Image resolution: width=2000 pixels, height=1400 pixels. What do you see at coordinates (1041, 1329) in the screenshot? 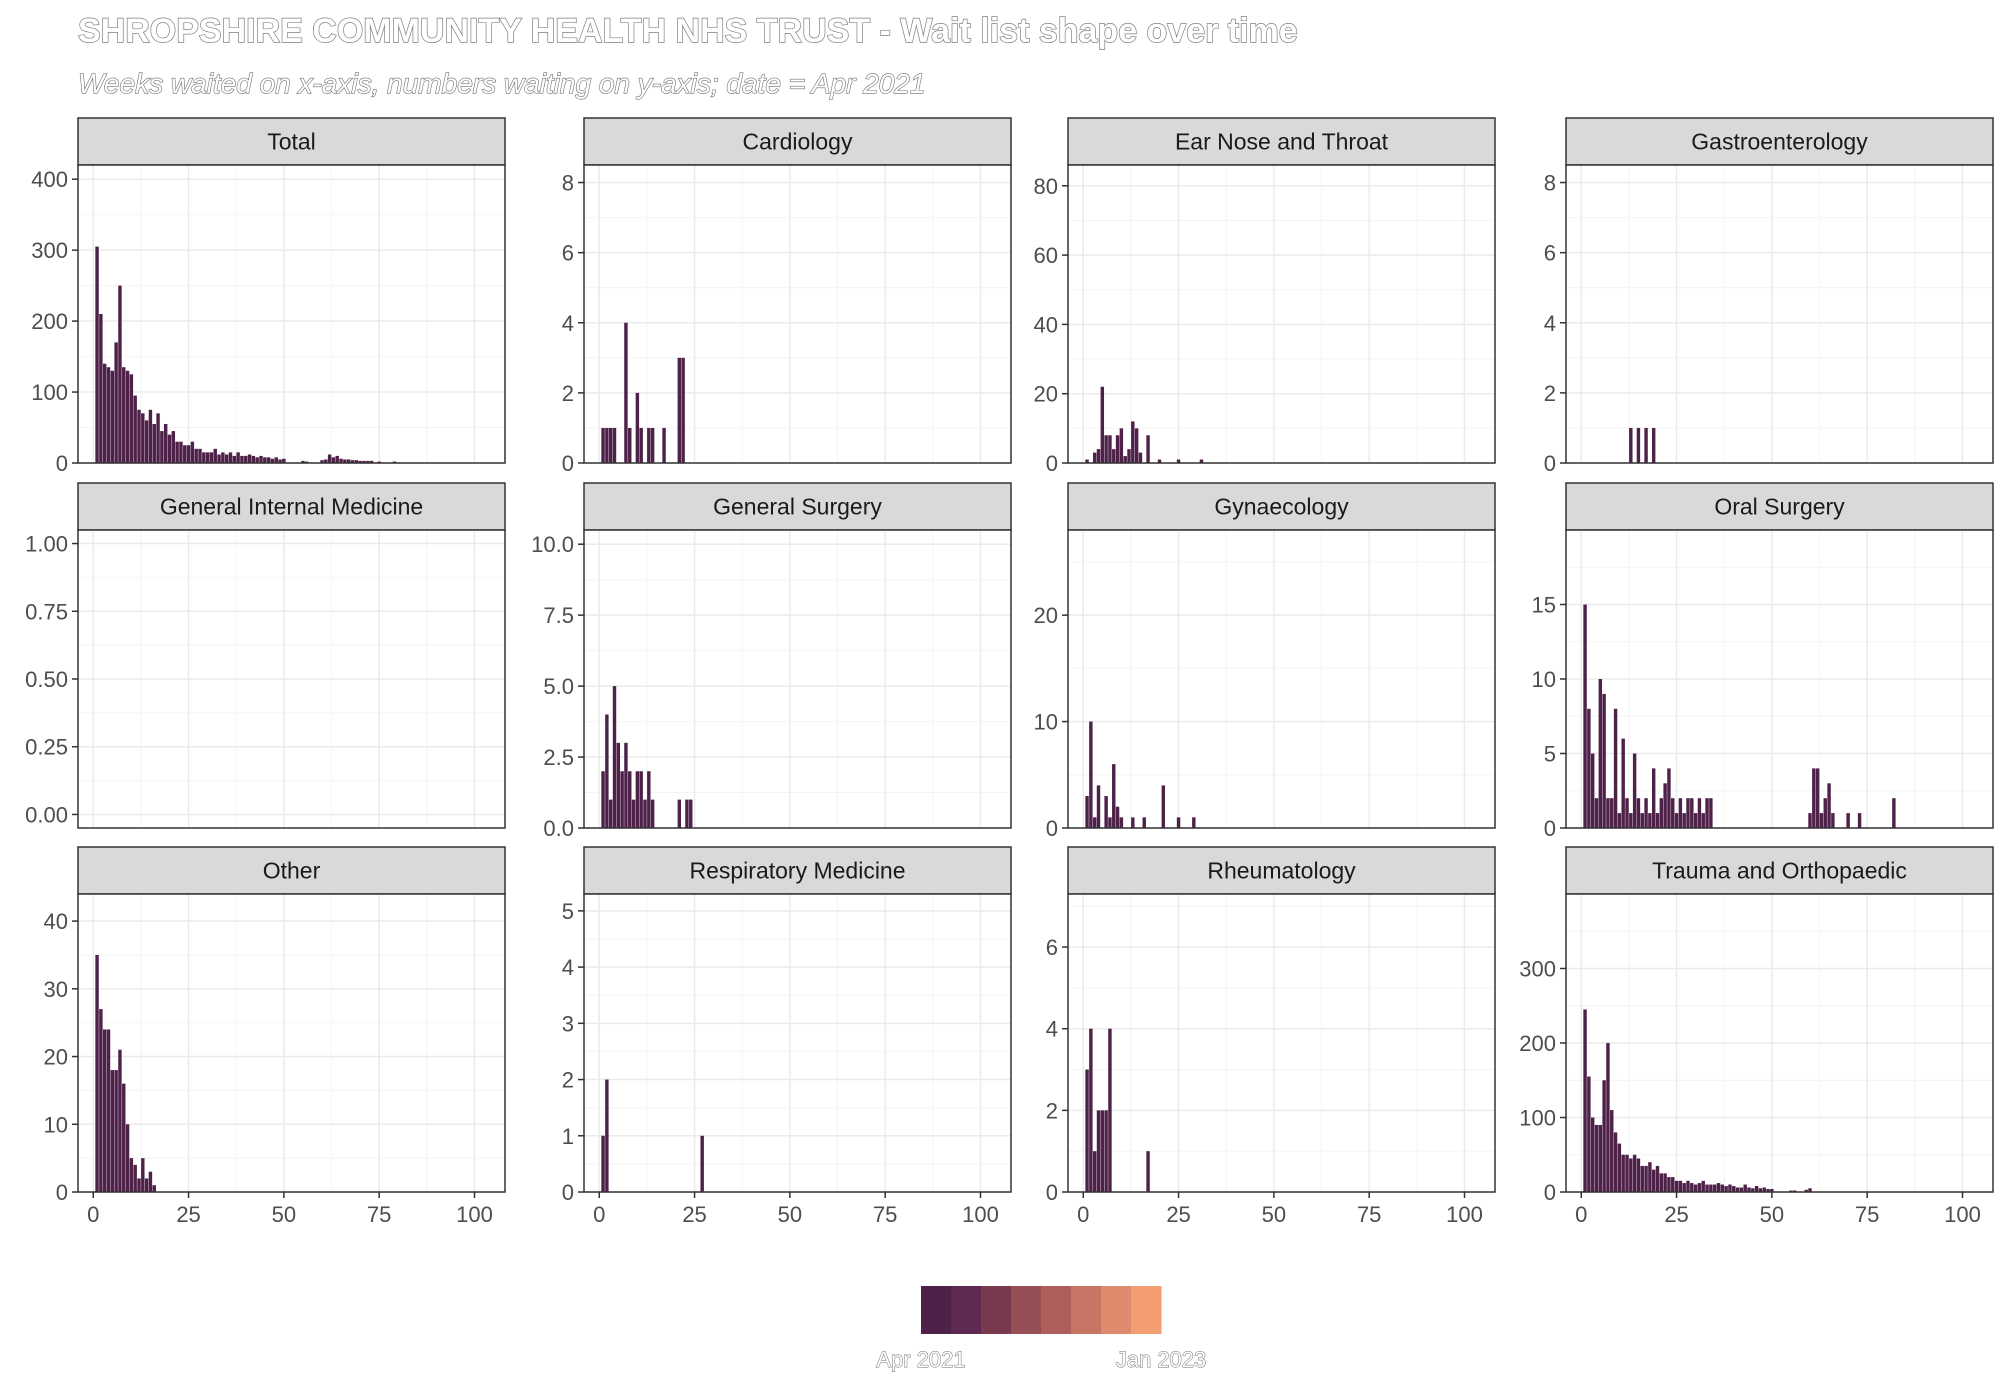
I see `colour-legend: Apr 2021 Jan 2023` at bounding box center [1041, 1329].